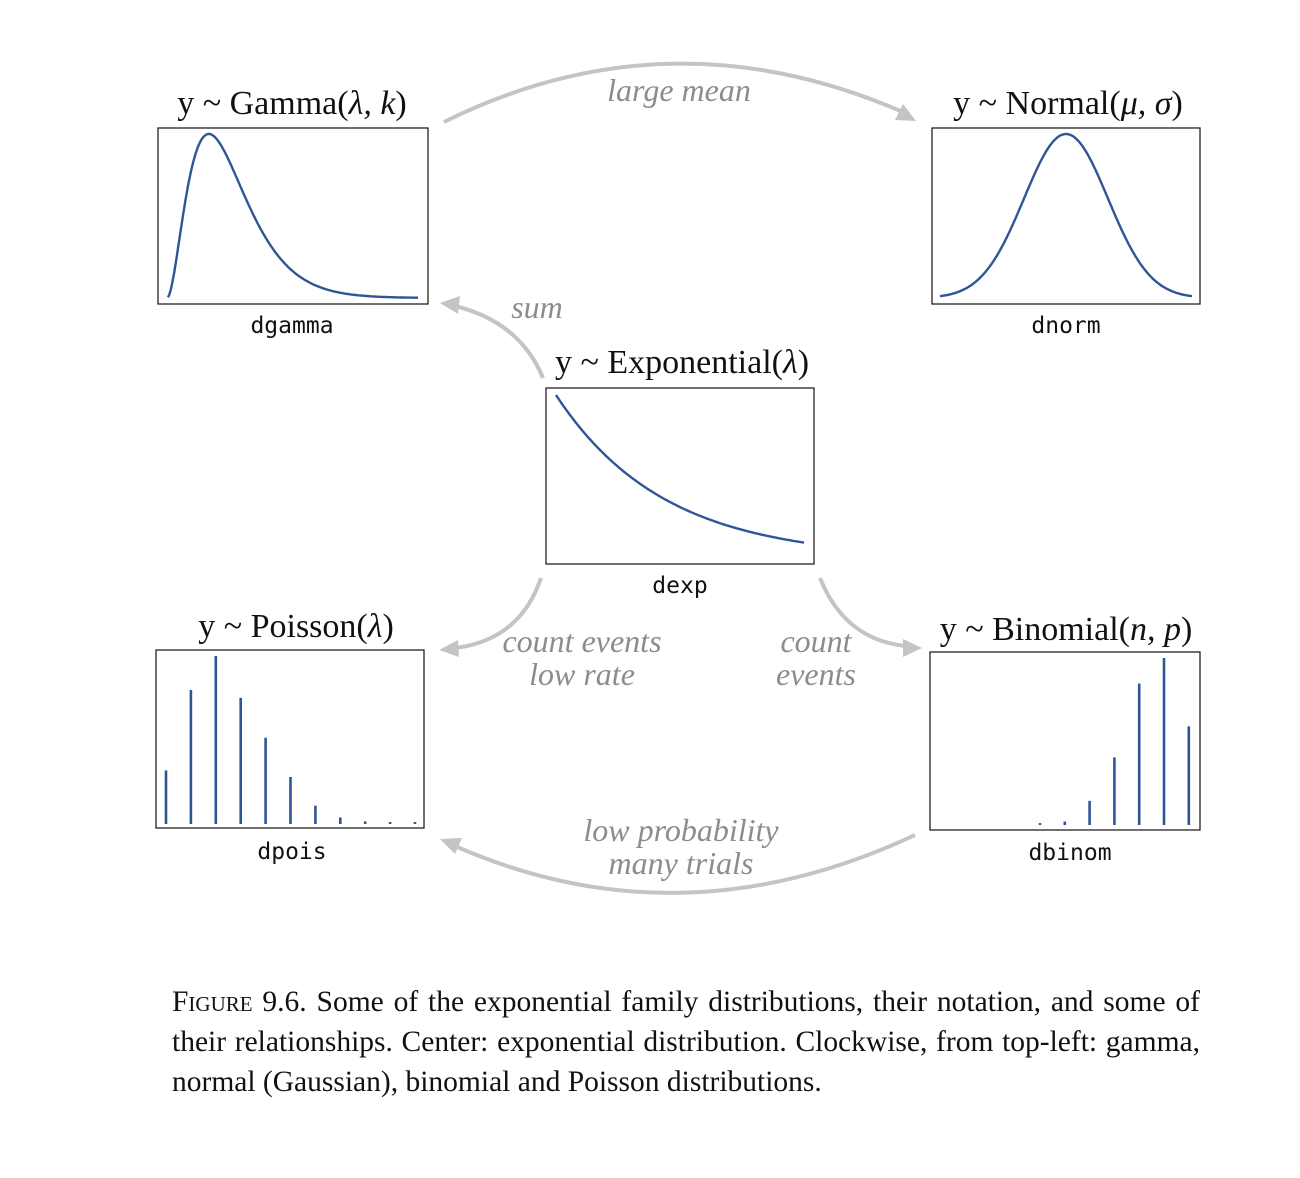 Image resolution: width=1300 pixels, height=1178 pixels. I want to click on relation-count-events-line1: count events, so click(581, 641).